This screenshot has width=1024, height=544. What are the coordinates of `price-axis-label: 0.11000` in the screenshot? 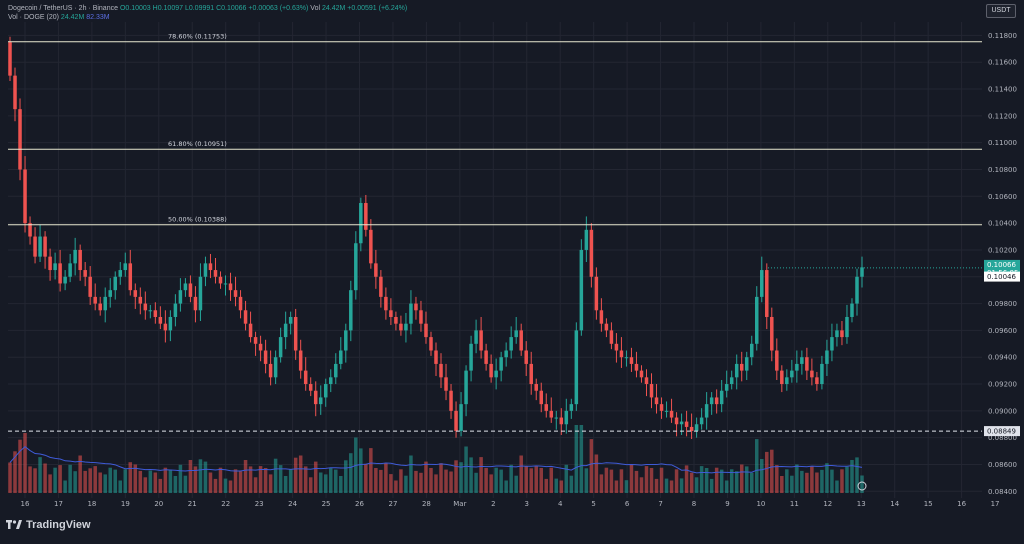 It's located at (1002, 143).